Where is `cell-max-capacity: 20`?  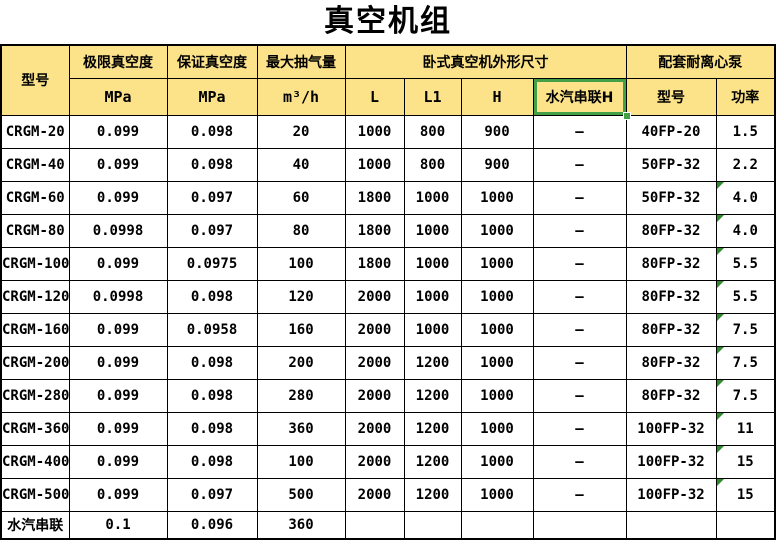
cell-max-capacity: 20 is located at coordinates (301, 131).